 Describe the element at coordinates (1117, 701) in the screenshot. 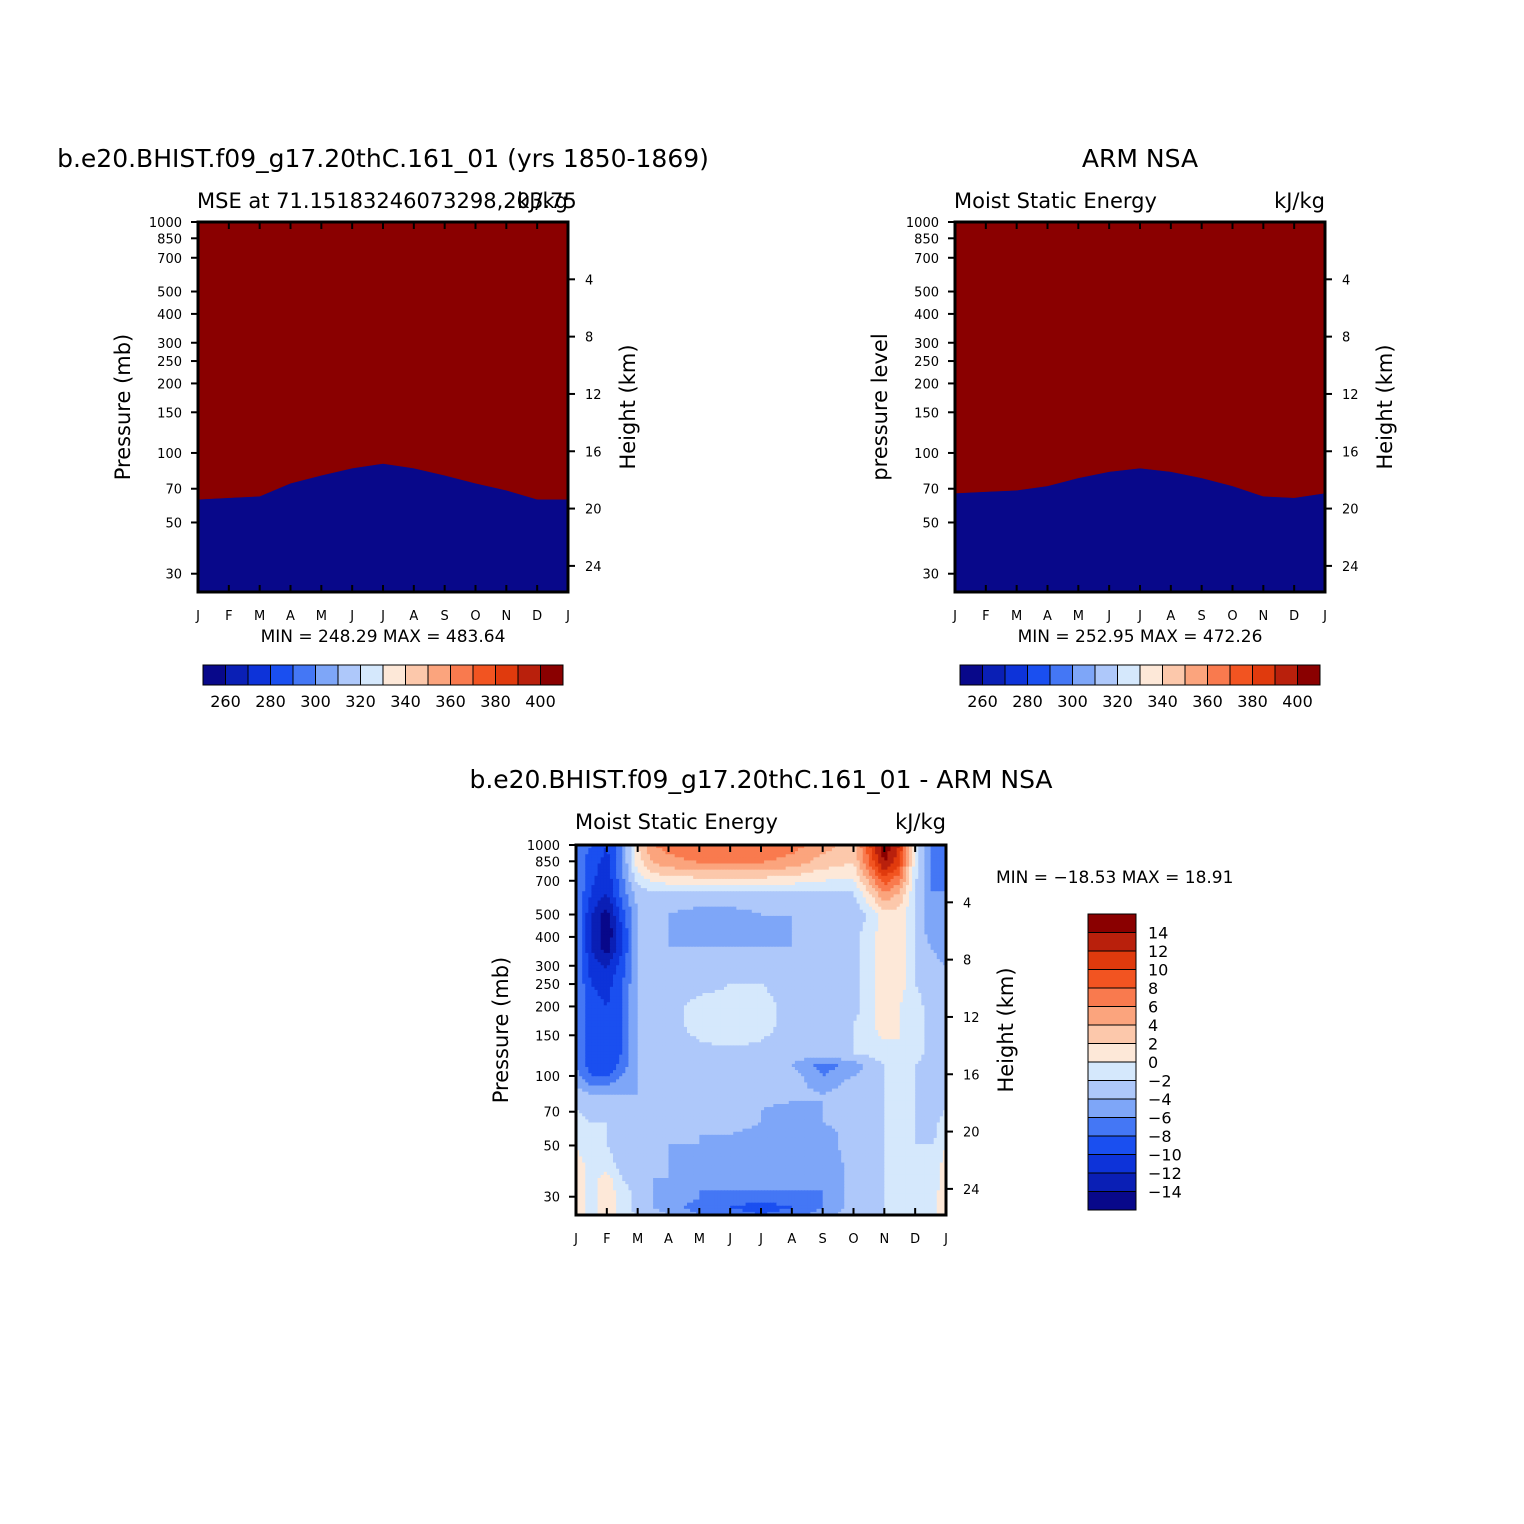

I see `obs-colorbar-label: 320` at that location.